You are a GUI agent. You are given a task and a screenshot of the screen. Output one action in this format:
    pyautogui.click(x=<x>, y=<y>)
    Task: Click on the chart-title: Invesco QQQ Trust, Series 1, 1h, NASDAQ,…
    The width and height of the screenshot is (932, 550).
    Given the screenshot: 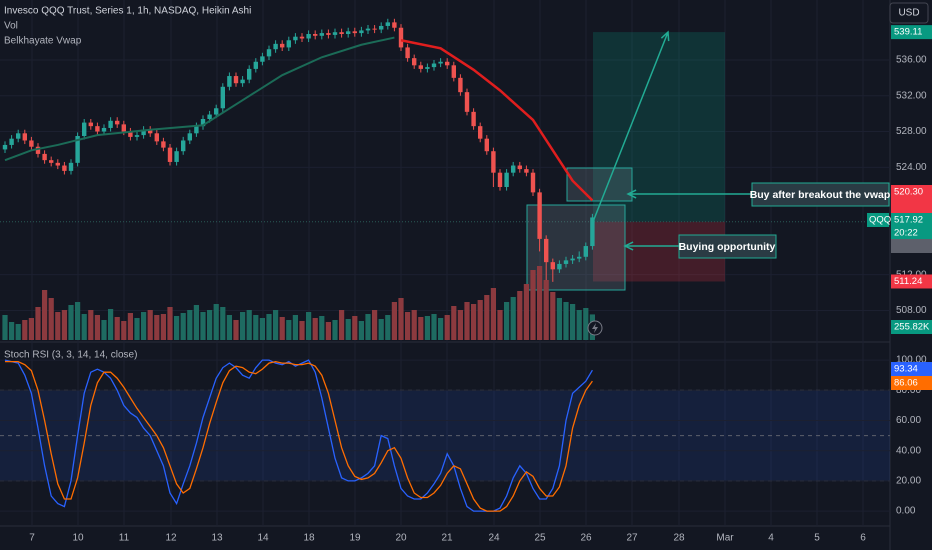 What is the action you would take?
    pyautogui.click(x=127, y=11)
    